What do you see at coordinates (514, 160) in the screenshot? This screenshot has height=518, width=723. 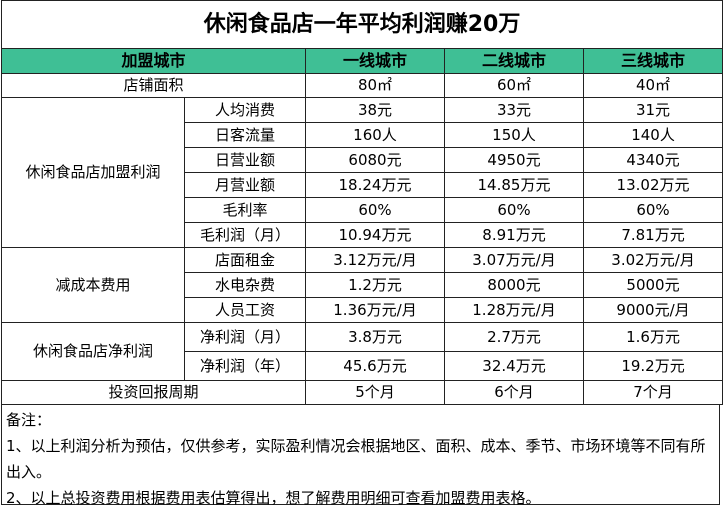 I see `cell-value: 4950元` at bounding box center [514, 160].